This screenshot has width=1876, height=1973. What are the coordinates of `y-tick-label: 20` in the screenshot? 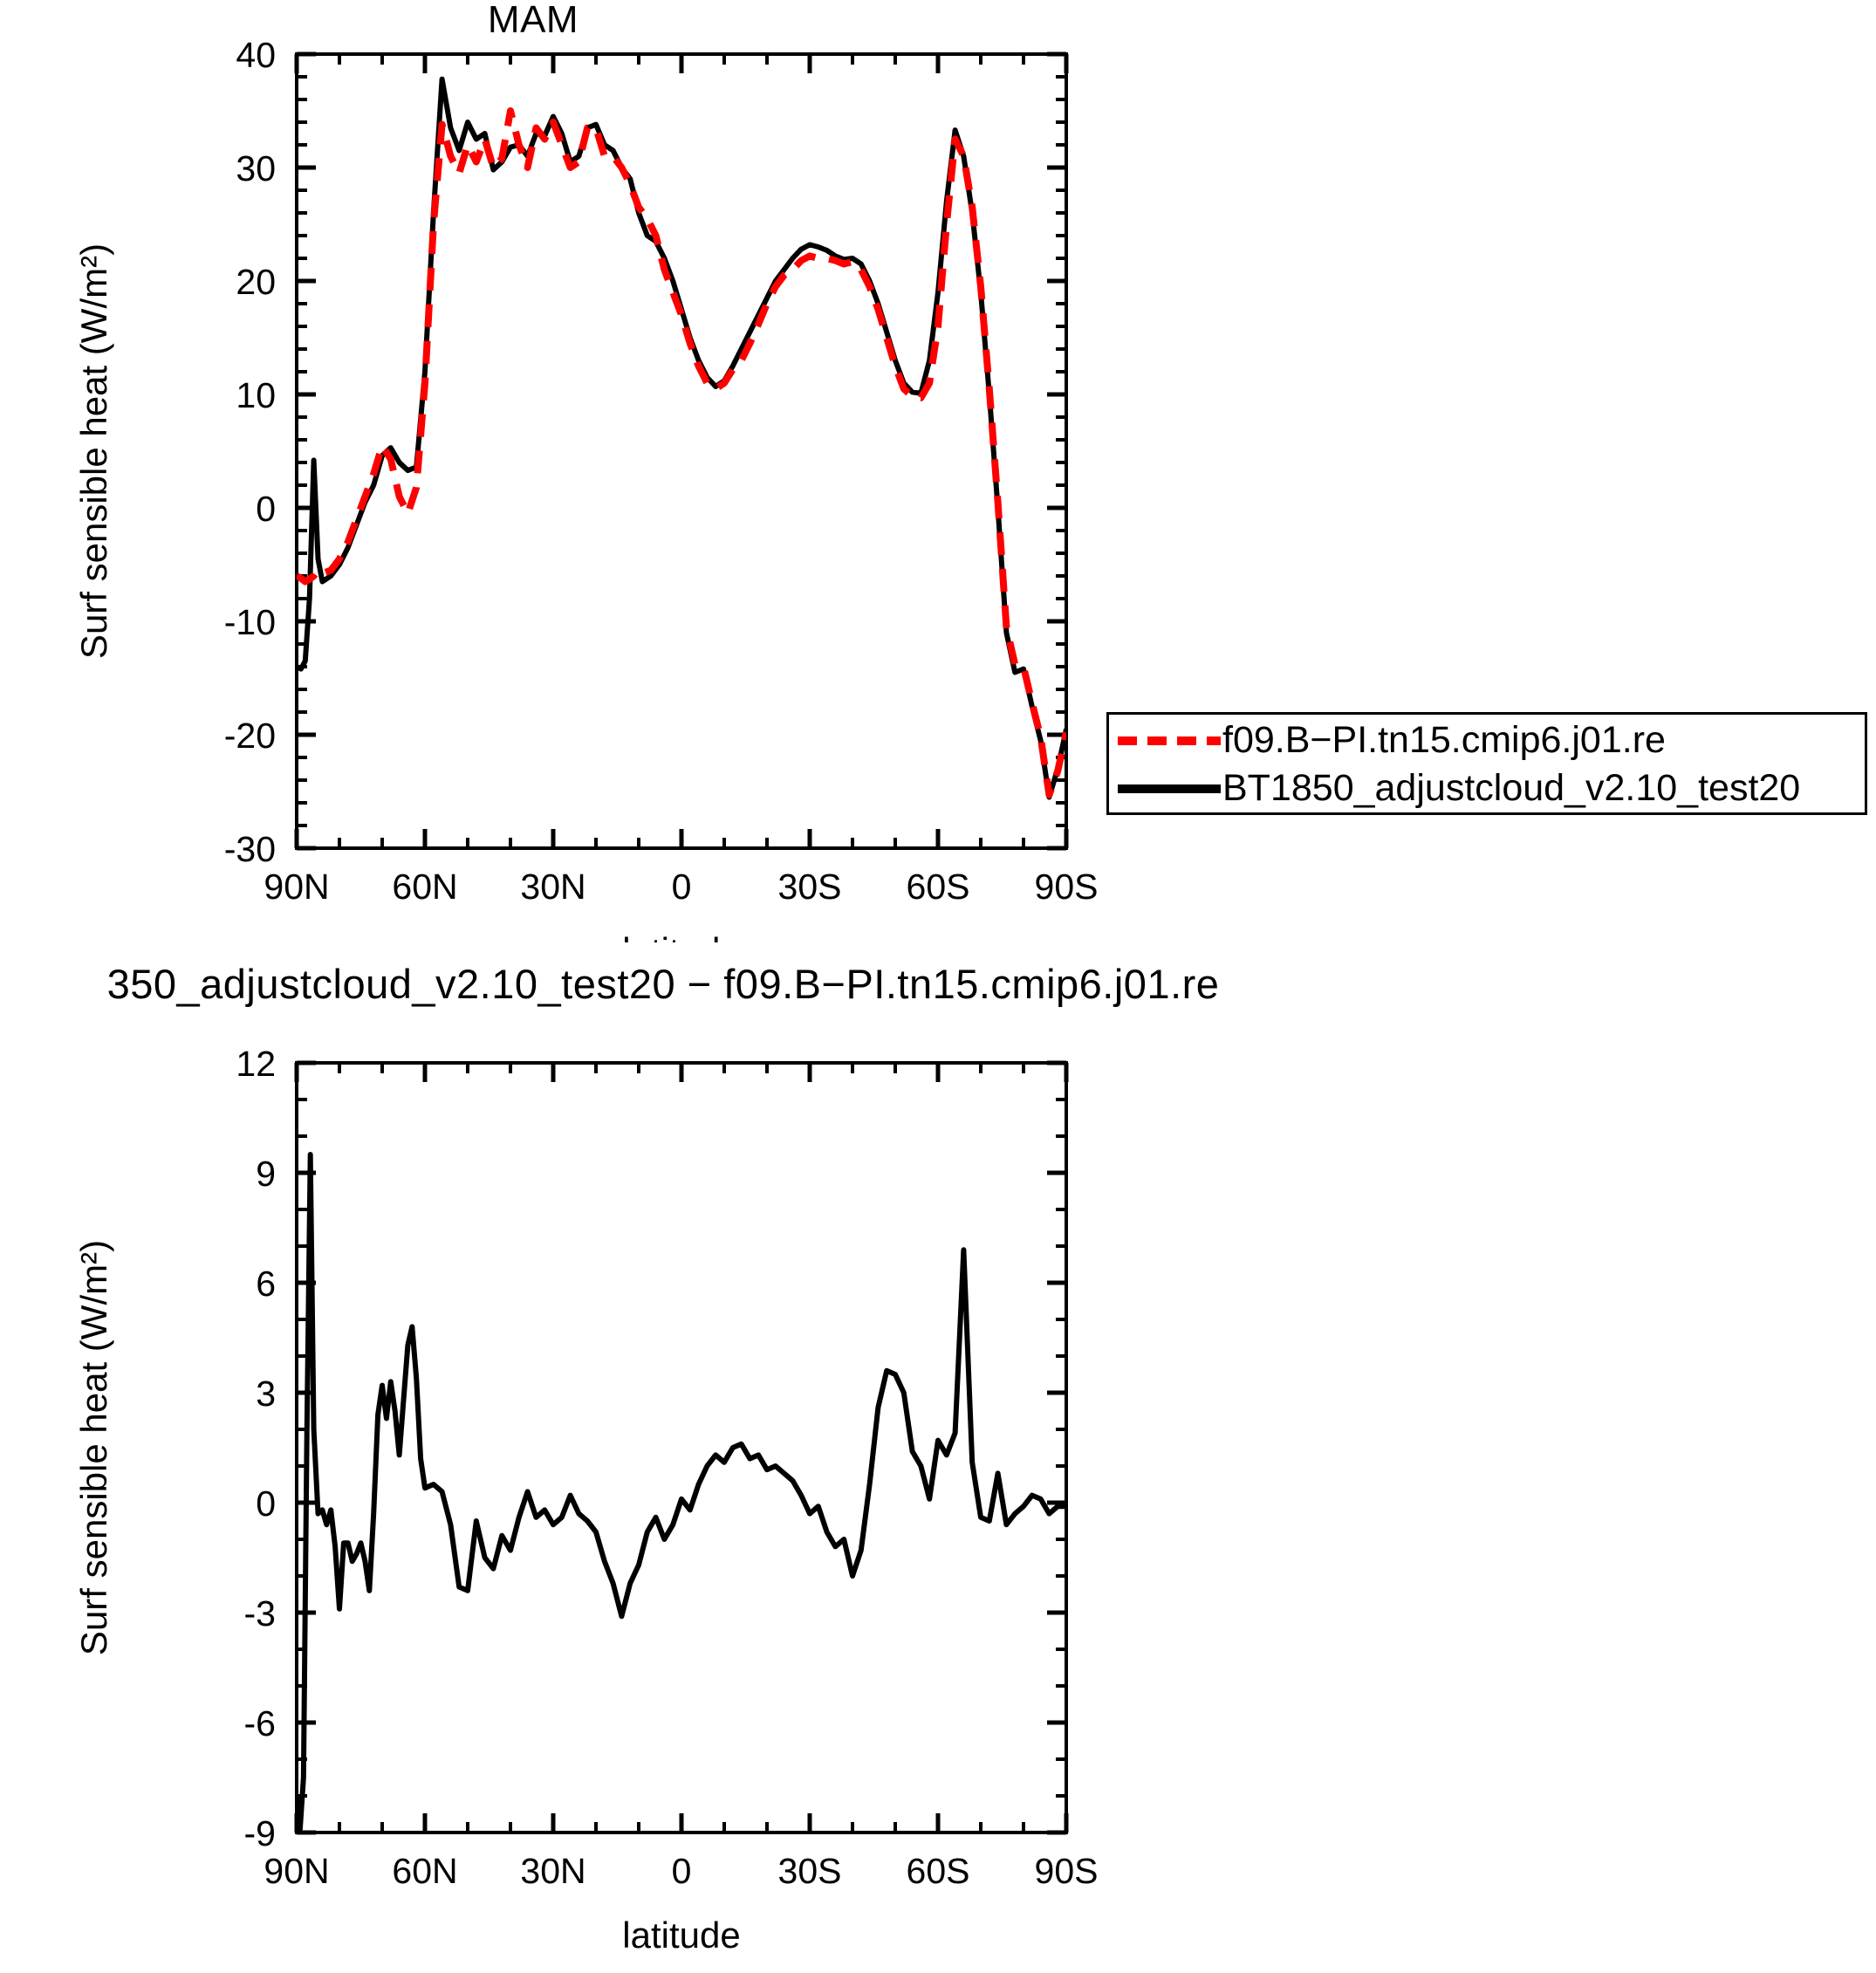 It's located at (256, 282).